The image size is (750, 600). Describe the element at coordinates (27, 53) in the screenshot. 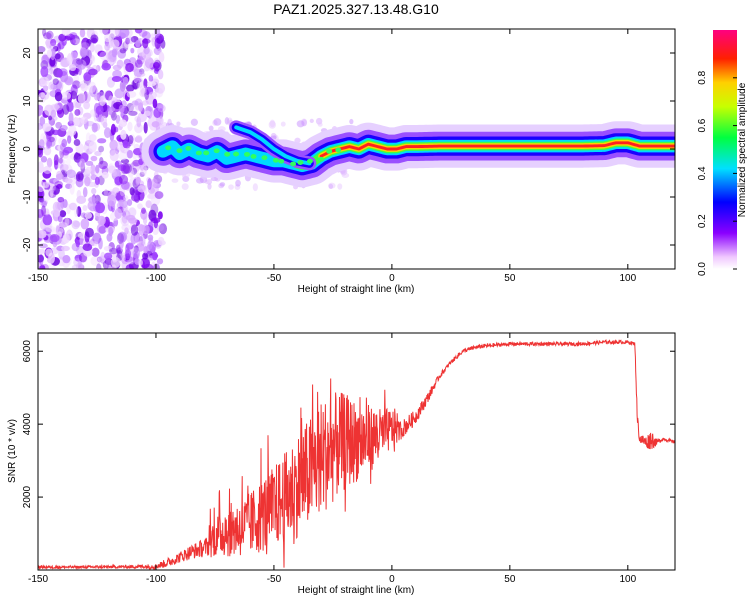

I see `y-tick-label: 20` at that location.